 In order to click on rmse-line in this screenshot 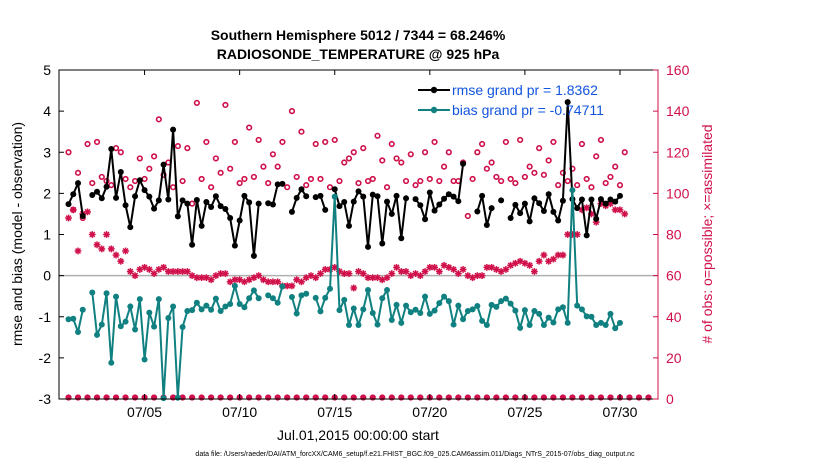, I will do `click(175, 192)`.